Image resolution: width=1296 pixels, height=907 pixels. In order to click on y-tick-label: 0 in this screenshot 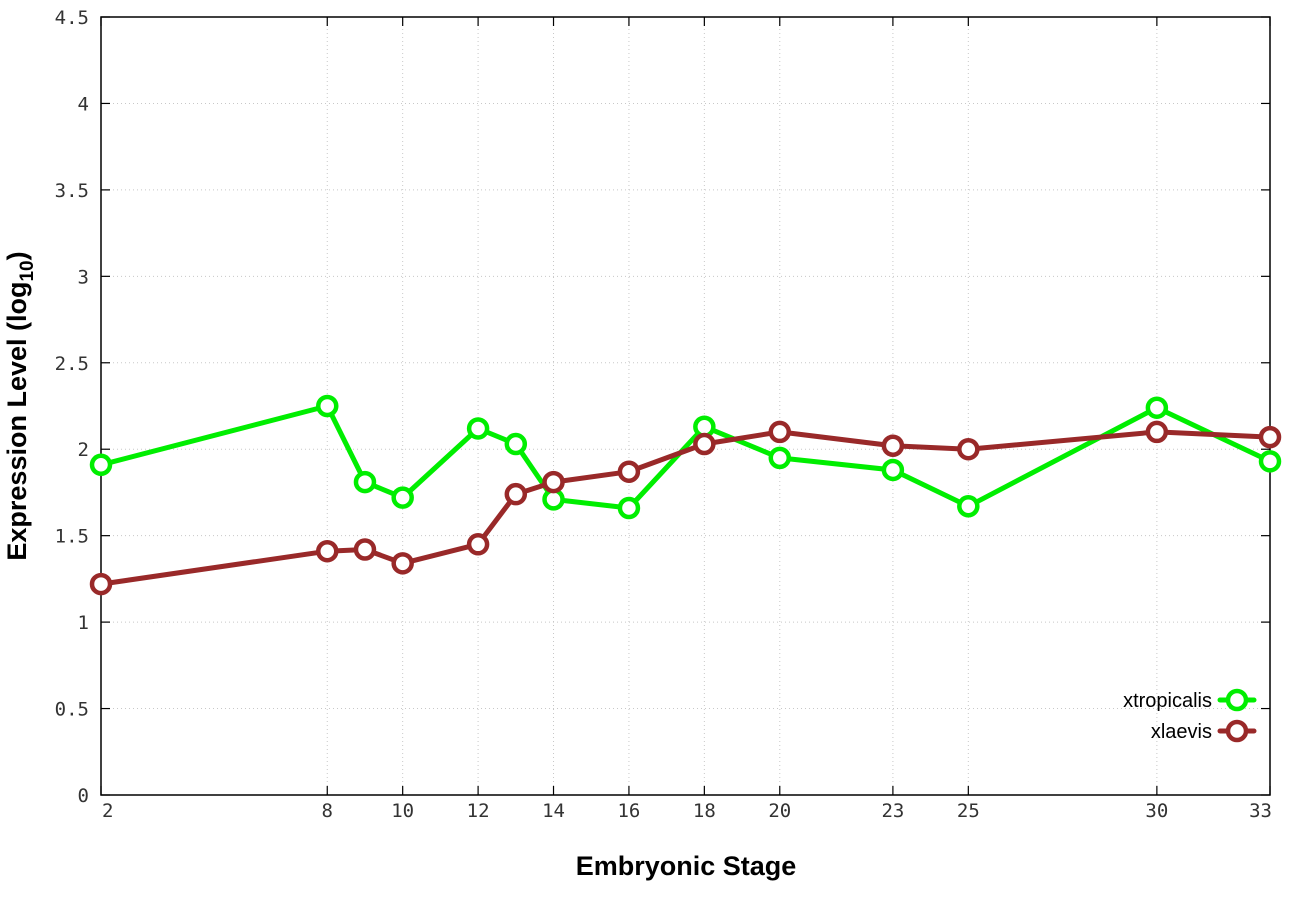, I will do `click(83, 796)`.